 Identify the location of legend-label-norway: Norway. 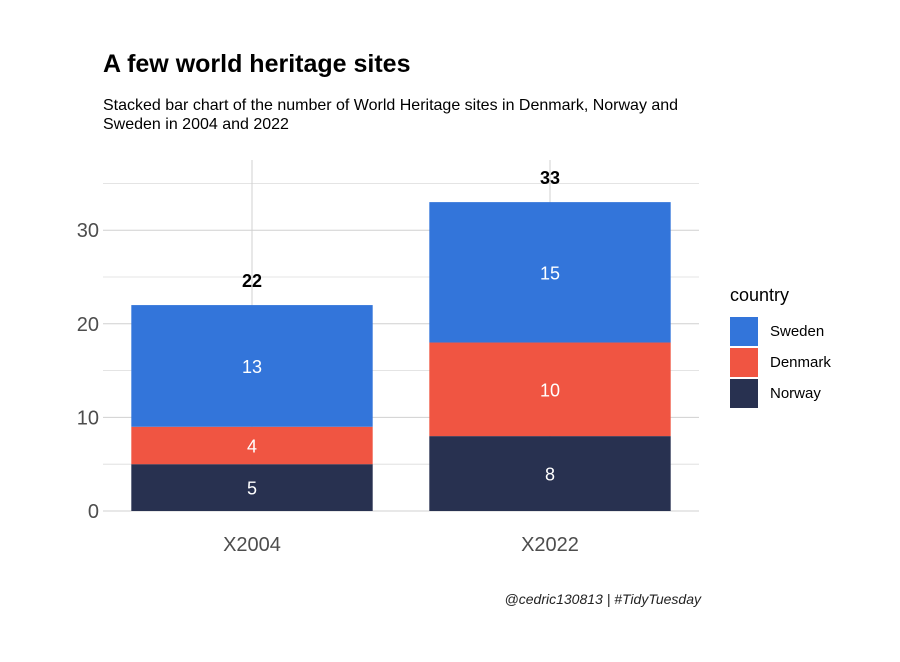
(795, 393).